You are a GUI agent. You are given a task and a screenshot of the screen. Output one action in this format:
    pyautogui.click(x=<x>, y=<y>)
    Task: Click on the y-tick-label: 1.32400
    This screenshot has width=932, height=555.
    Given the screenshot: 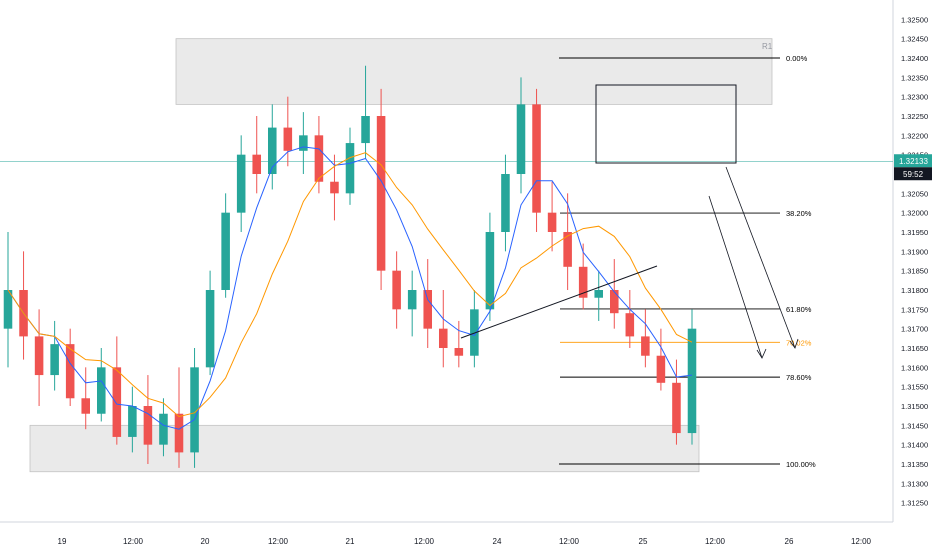 What is the action you would take?
    pyautogui.click(x=914, y=58)
    